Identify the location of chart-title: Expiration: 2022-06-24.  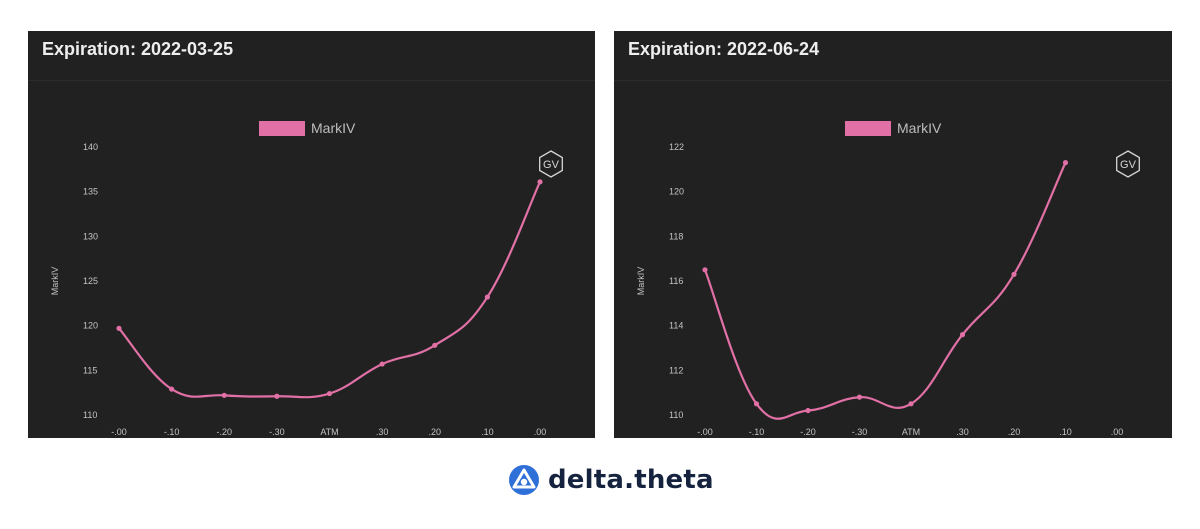
(724, 49).